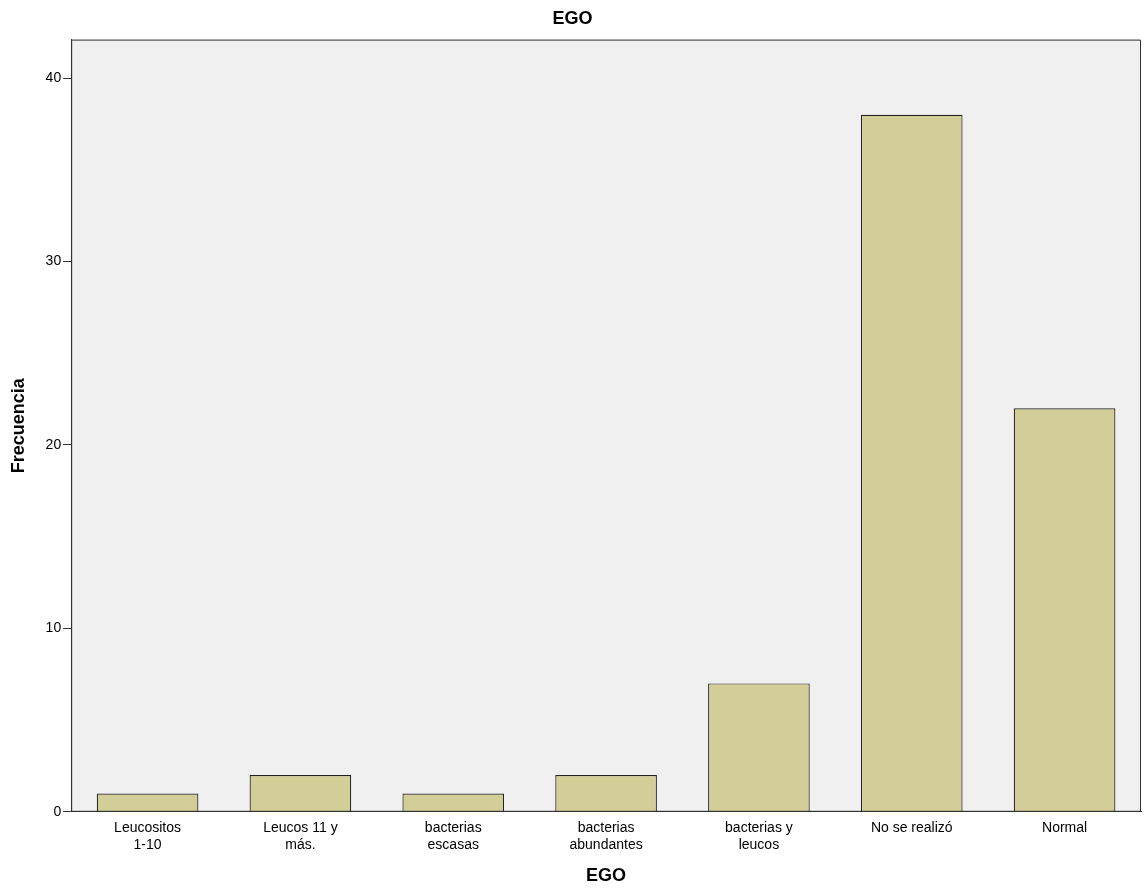 This screenshot has height=895, width=1147. What do you see at coordinates (53, 627) in the screenshot?
I see `y-tick-label: 10` at bounding box center [53, 627].